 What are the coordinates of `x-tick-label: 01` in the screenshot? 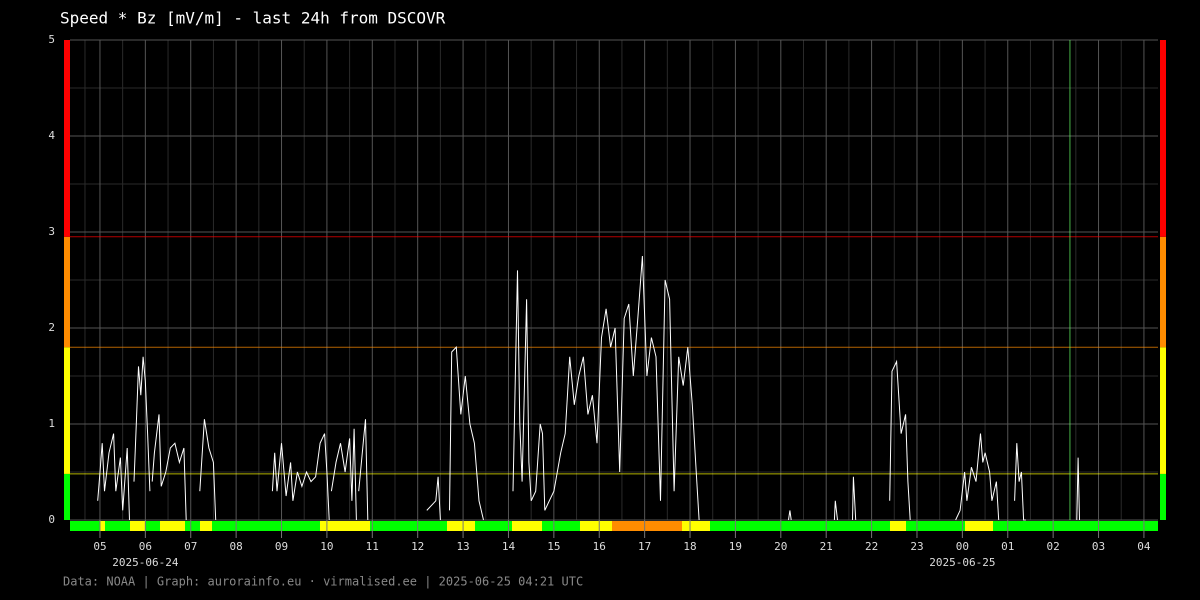 It's located at (1007, 546).